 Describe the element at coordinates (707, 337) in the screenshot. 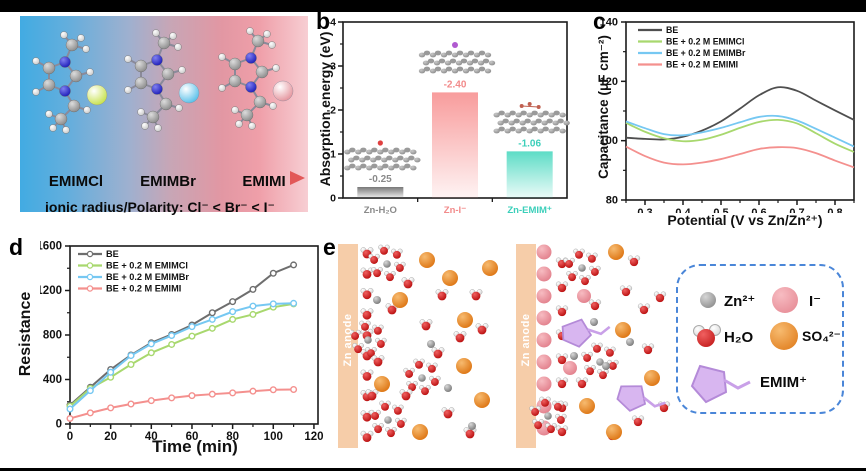

I see `water-molecule-icon` at that location.